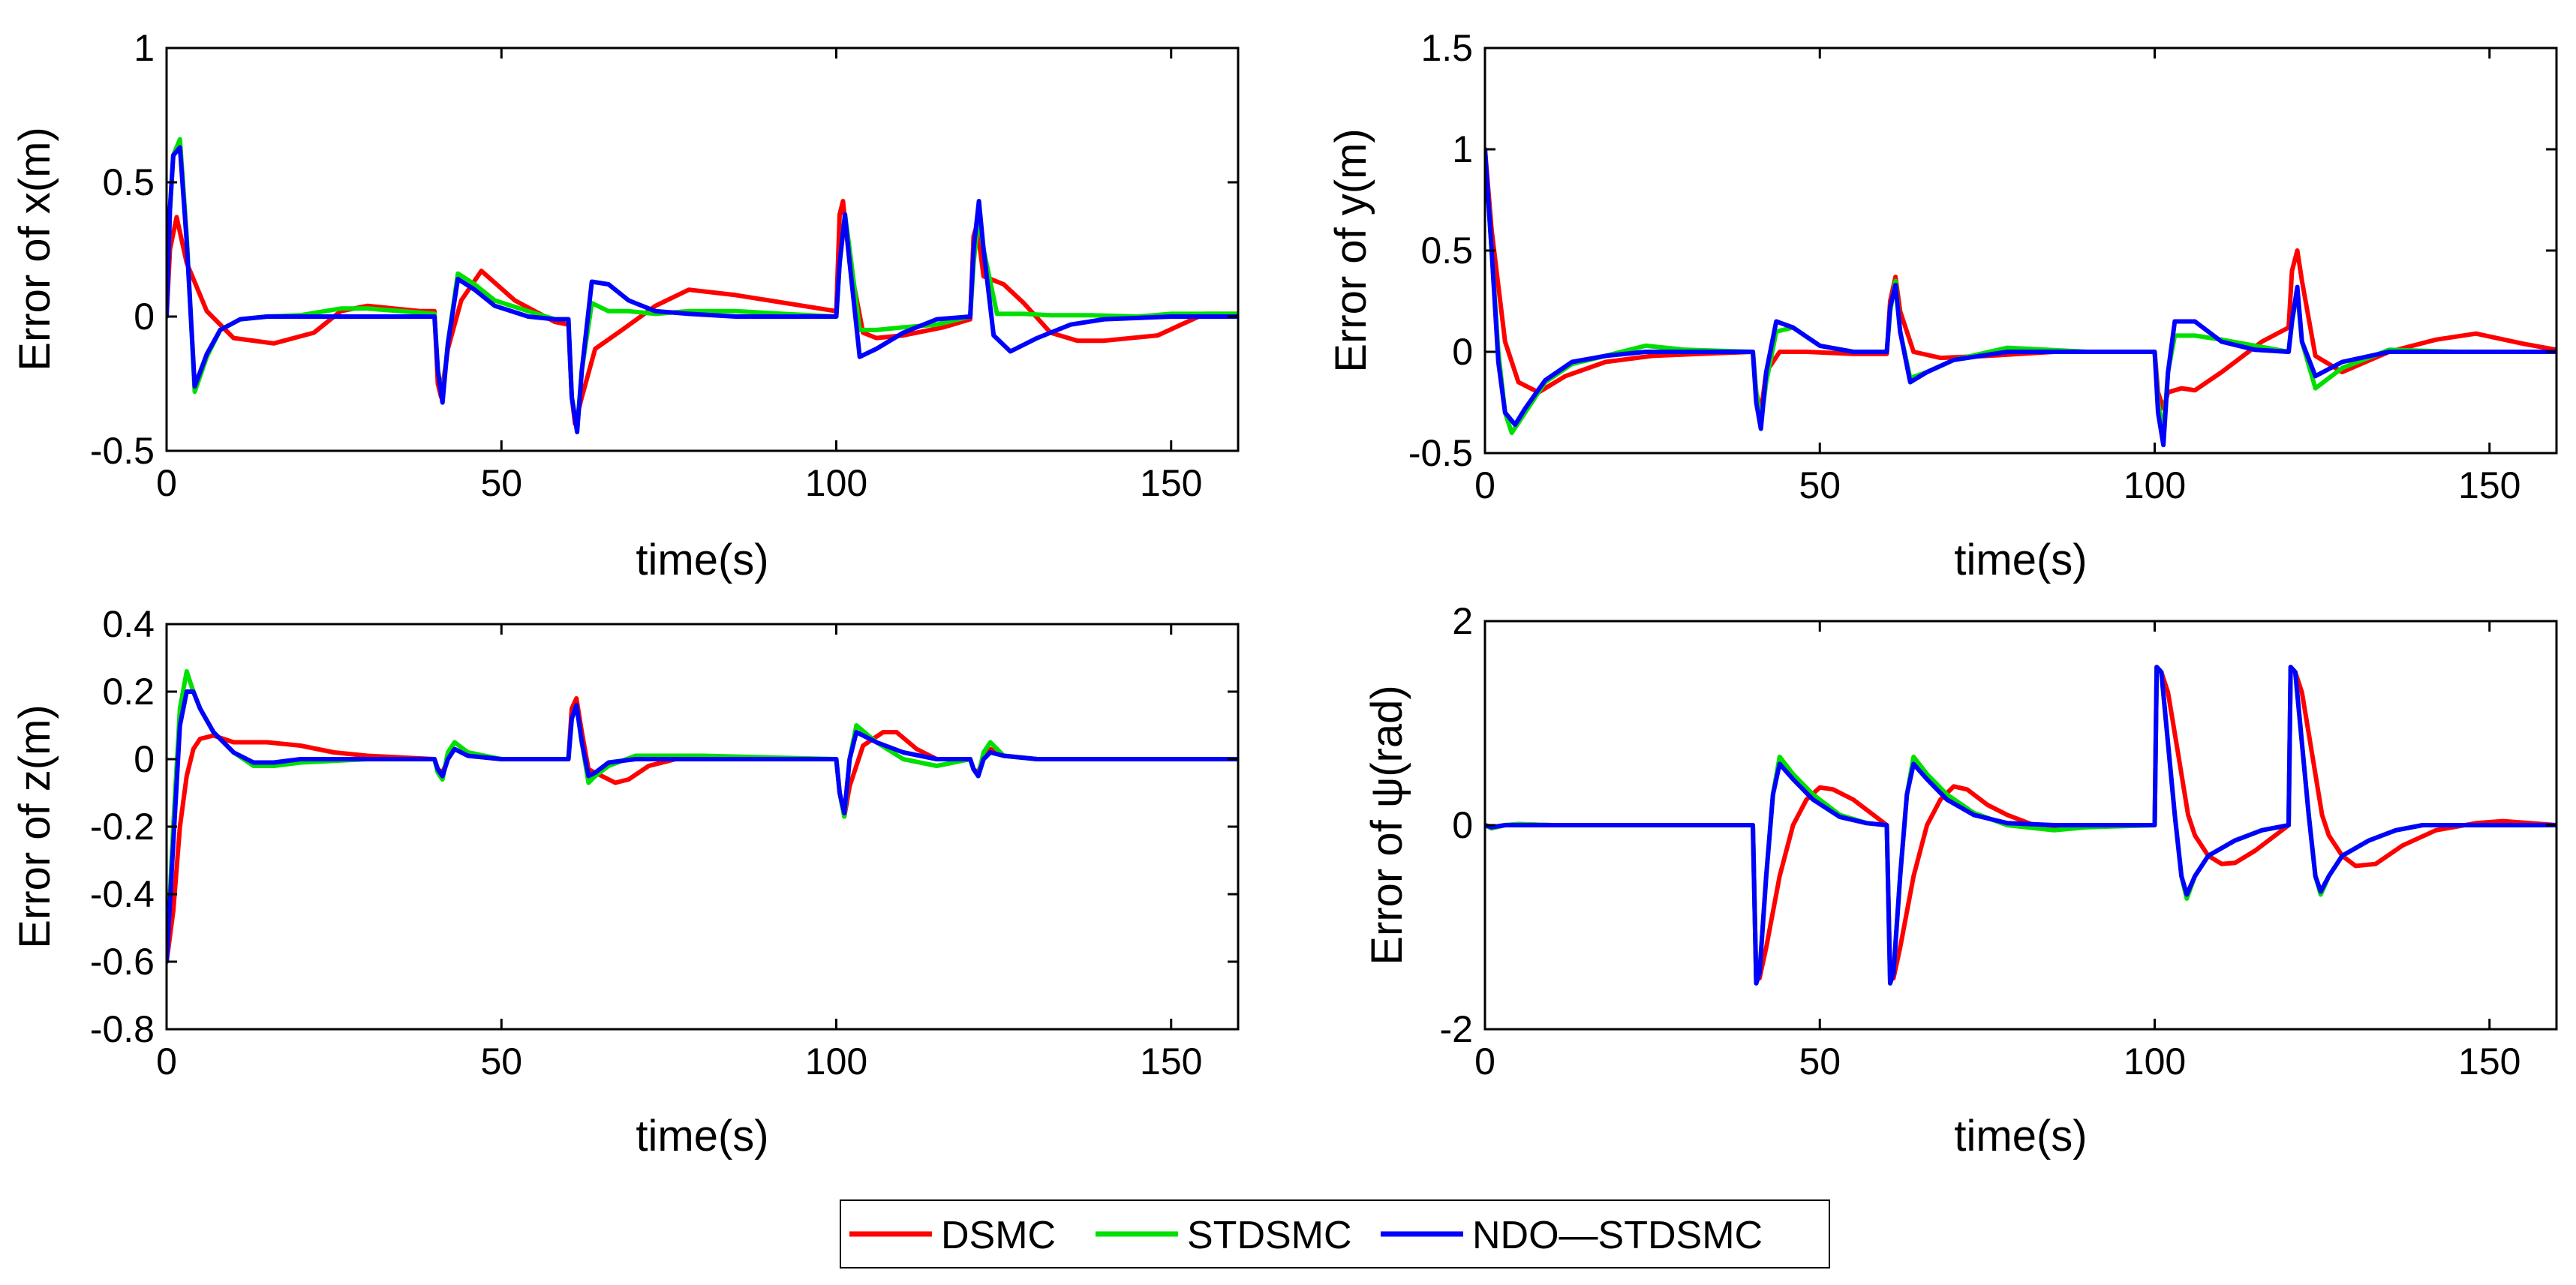 The height and width of the screenshot is (1285, 2576). Describe the element at coordinates (128, 182) in the screenshot. I see `x-error-ytick-label-2: 0.5` at that location.